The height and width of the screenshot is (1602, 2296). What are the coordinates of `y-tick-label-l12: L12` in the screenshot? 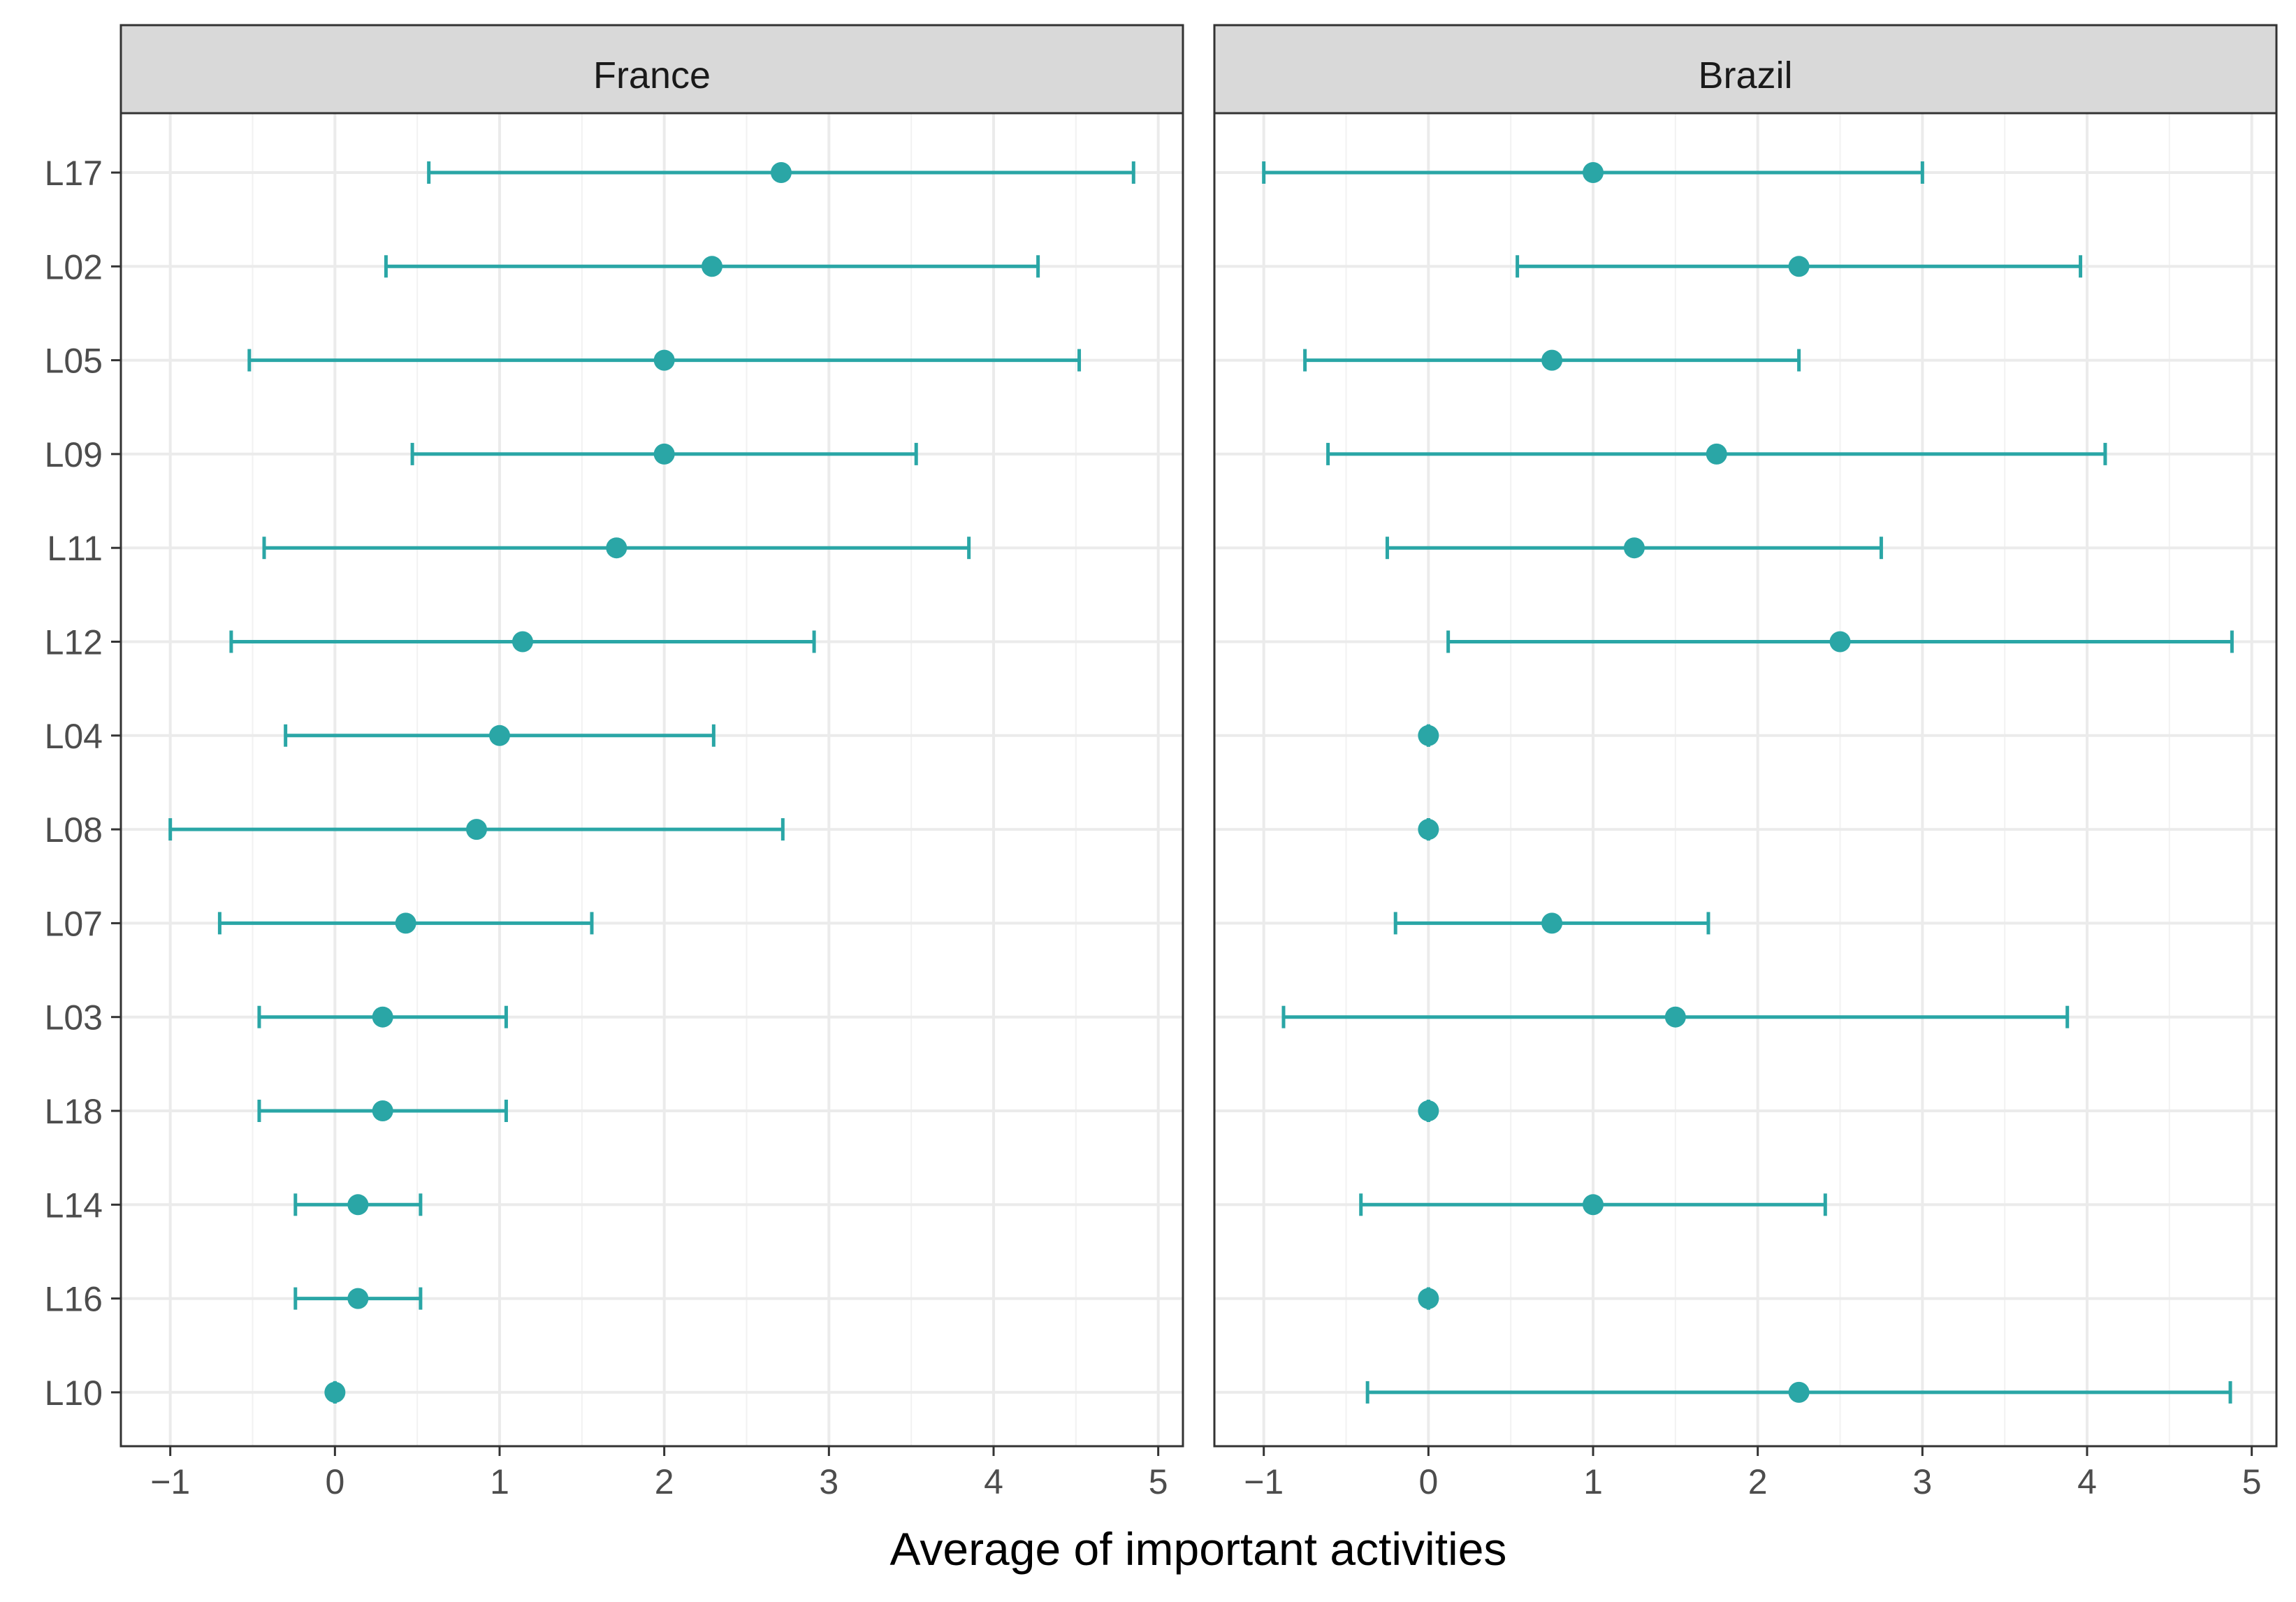 It's located at (74, 642).